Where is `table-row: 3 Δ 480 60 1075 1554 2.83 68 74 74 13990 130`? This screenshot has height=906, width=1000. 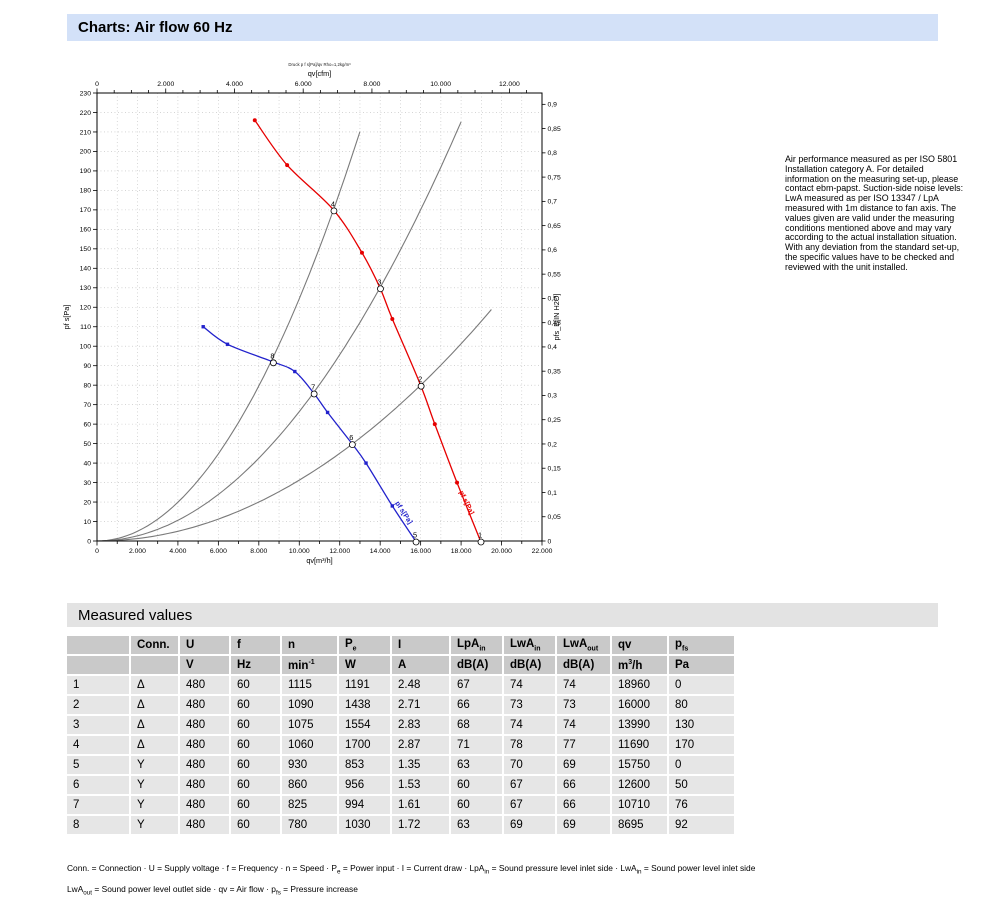
table-row: 3 Δ 480 60 1075 1554 2.83 68 74 74 13990 130 is located at coordinates (400, 725).